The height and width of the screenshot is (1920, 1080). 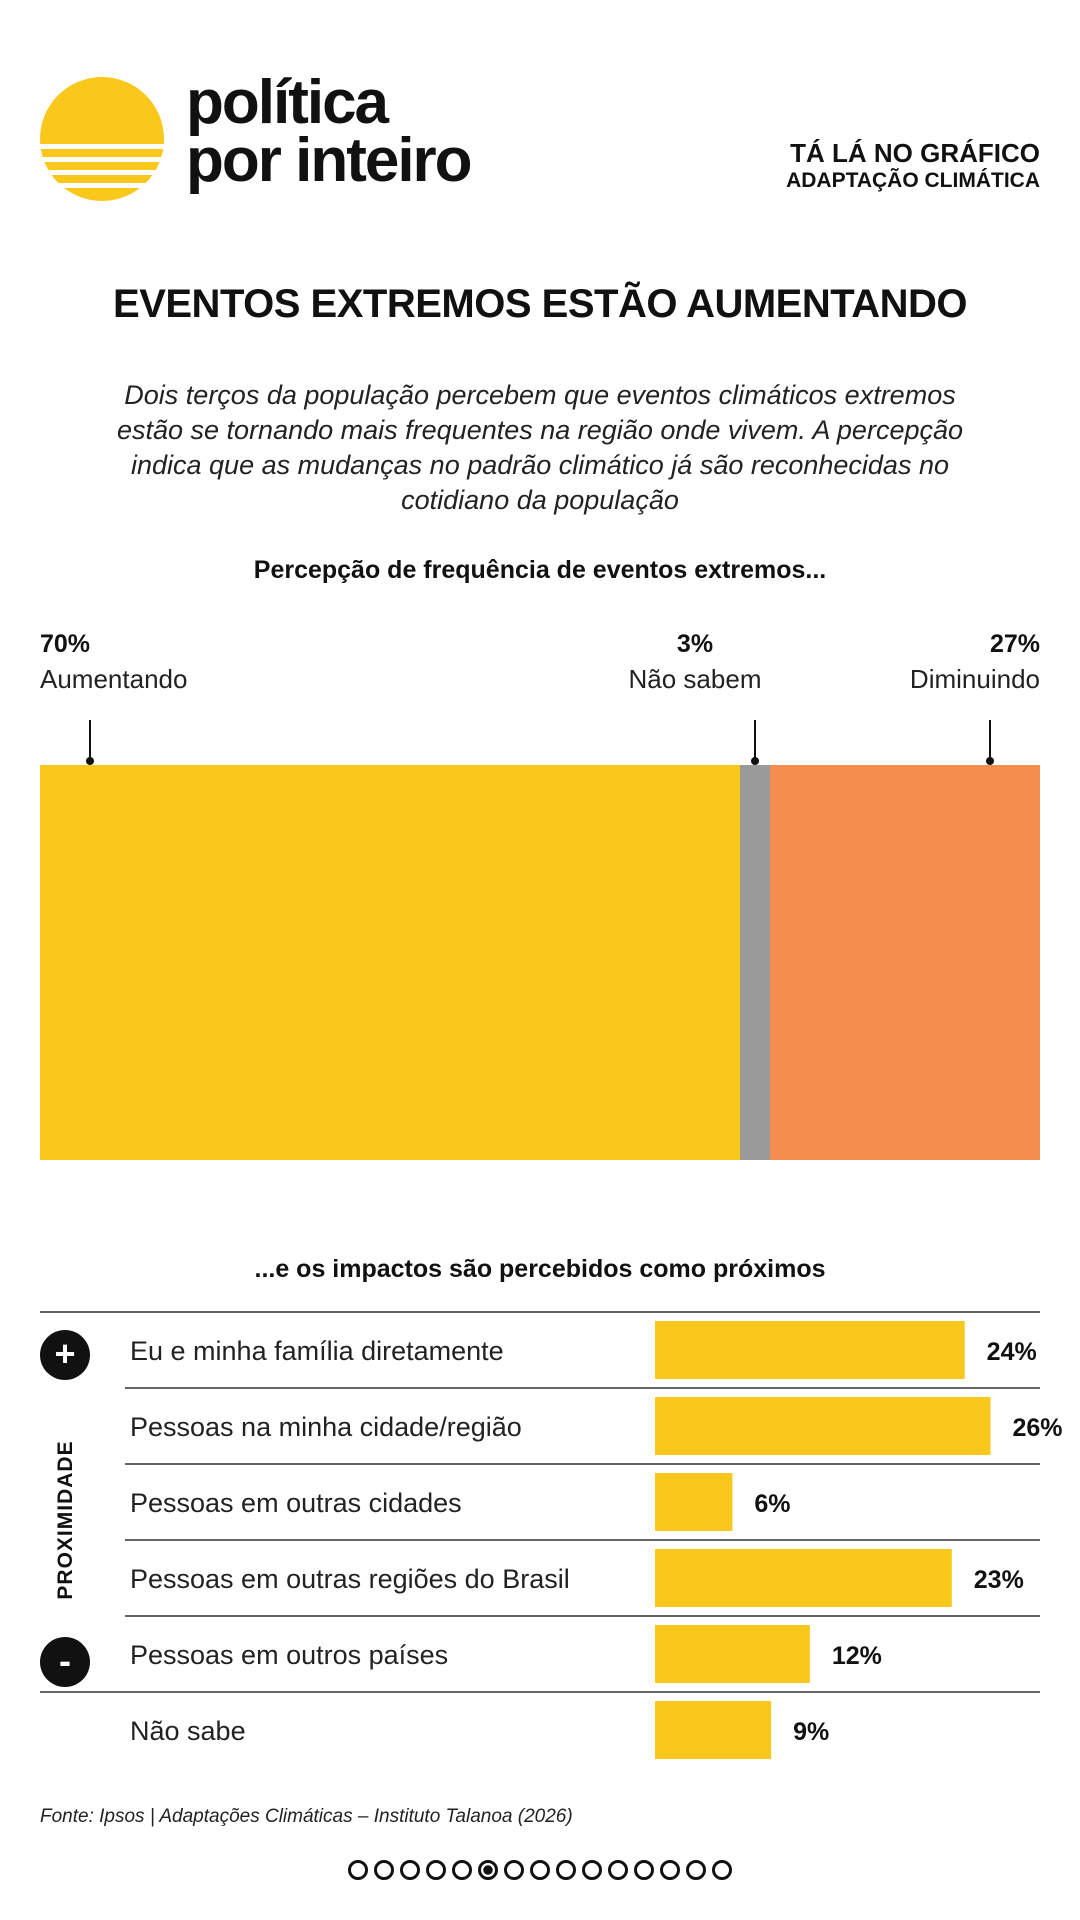 I want to click on brand-logo: política por inteiro, so click(x=329, y=131).